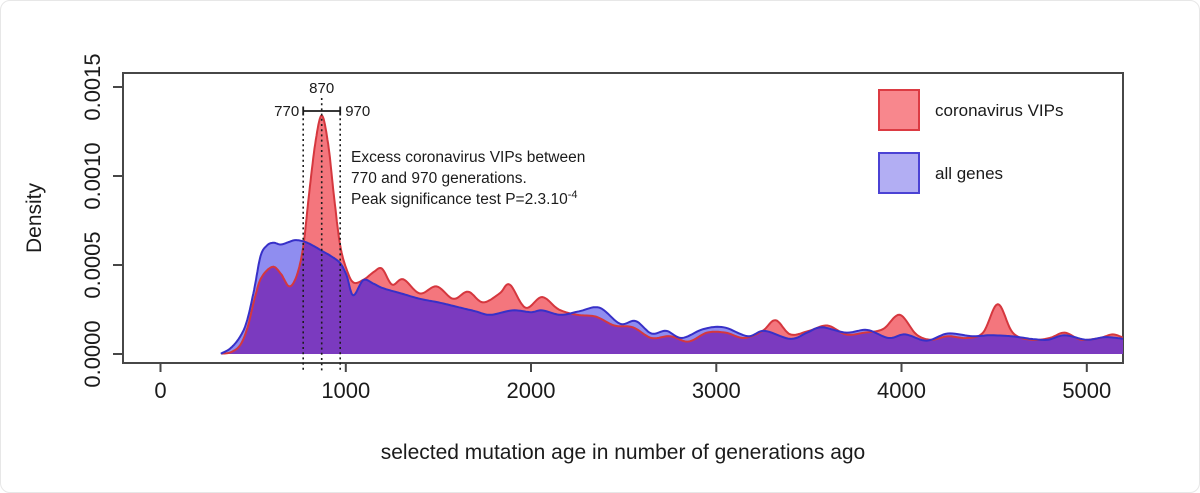  I want to click on x-tick-label: 0, so click(160, 390).